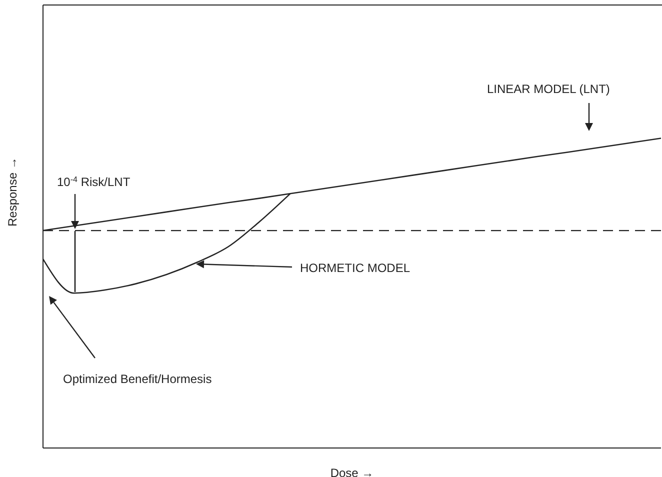 The width and height of the screenshot is (662, 477). What do you see at coordinates (352, 471) in the screenshot?
I see `x-axis-title: Dose →` at bounding box center [352, 471].